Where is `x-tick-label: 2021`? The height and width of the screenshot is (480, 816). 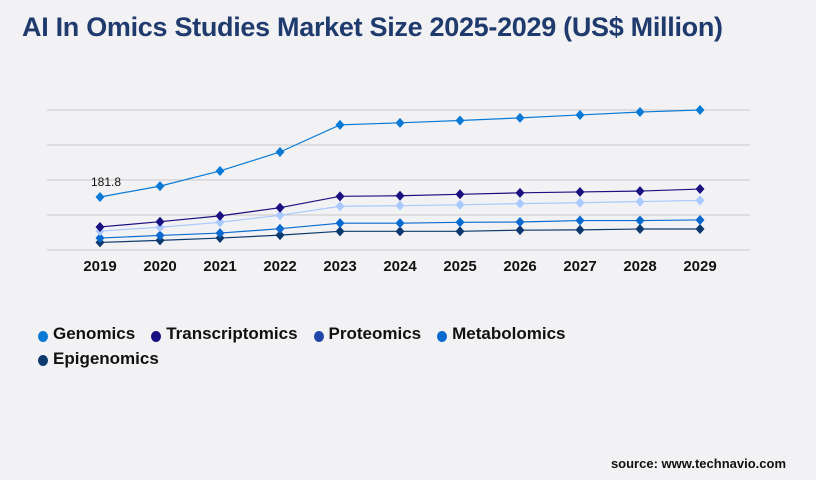
x-tick-label: 2021 is located at coordinates (219, 266).